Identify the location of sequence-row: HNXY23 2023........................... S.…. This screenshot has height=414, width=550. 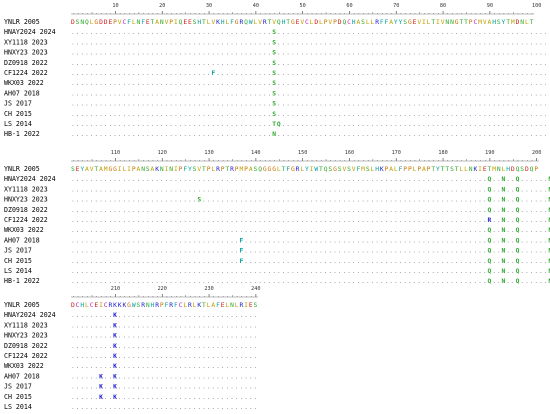
(277, 200).